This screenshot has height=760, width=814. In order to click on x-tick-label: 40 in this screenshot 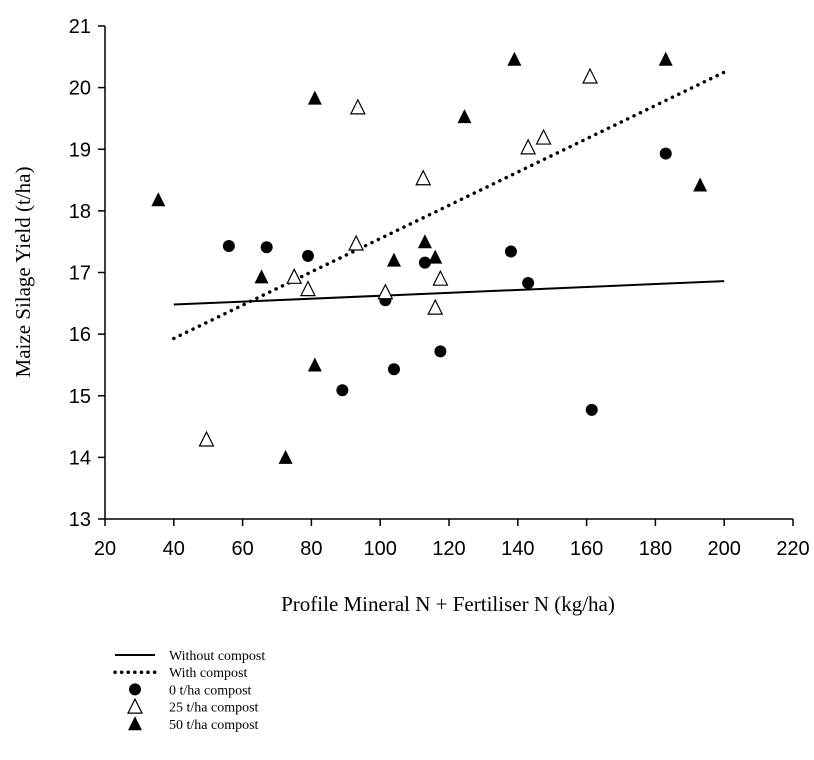, I will do `click(174, 549)`.